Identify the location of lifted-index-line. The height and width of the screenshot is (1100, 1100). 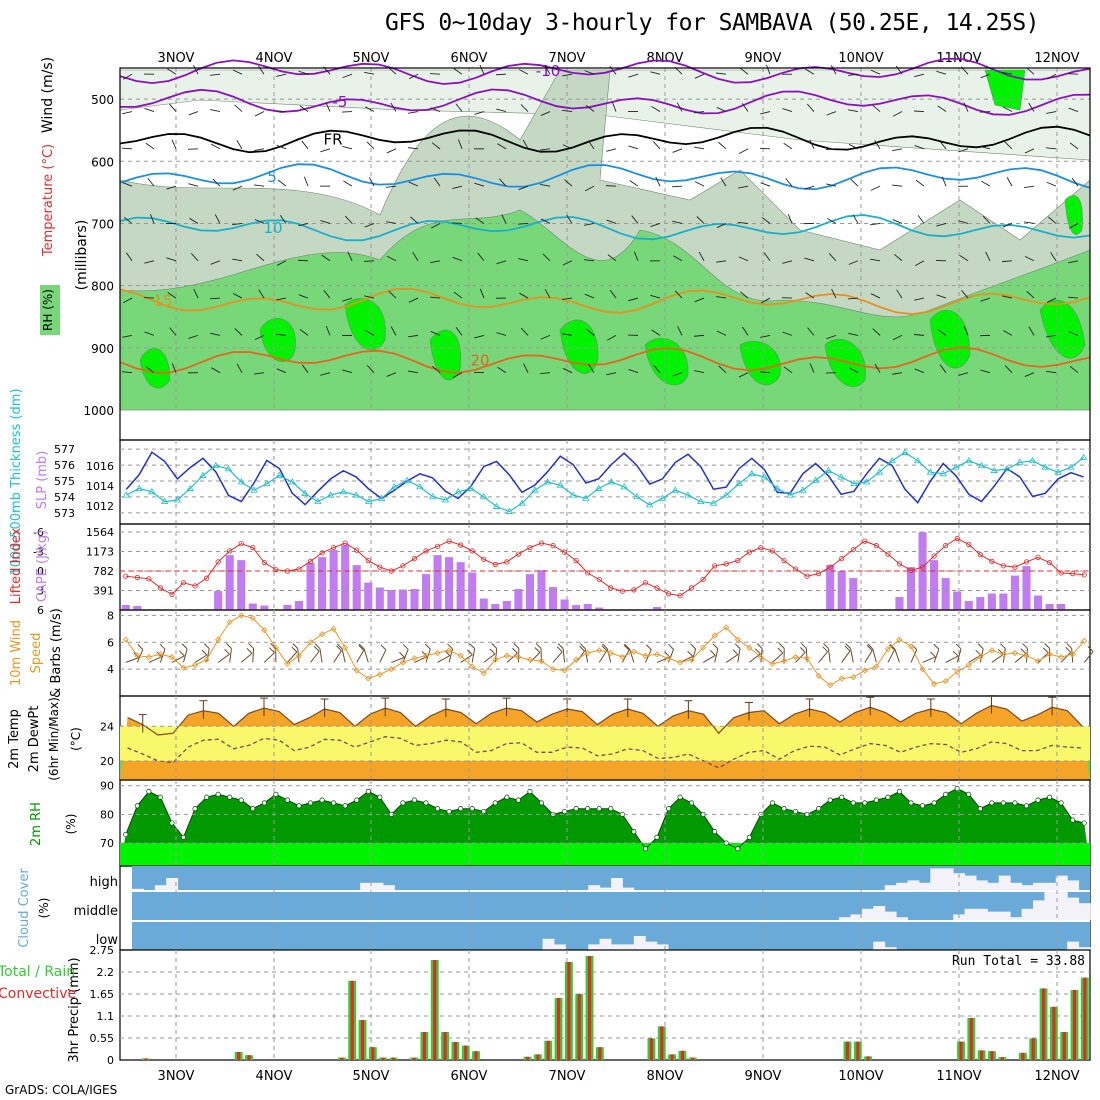
(605, 567).